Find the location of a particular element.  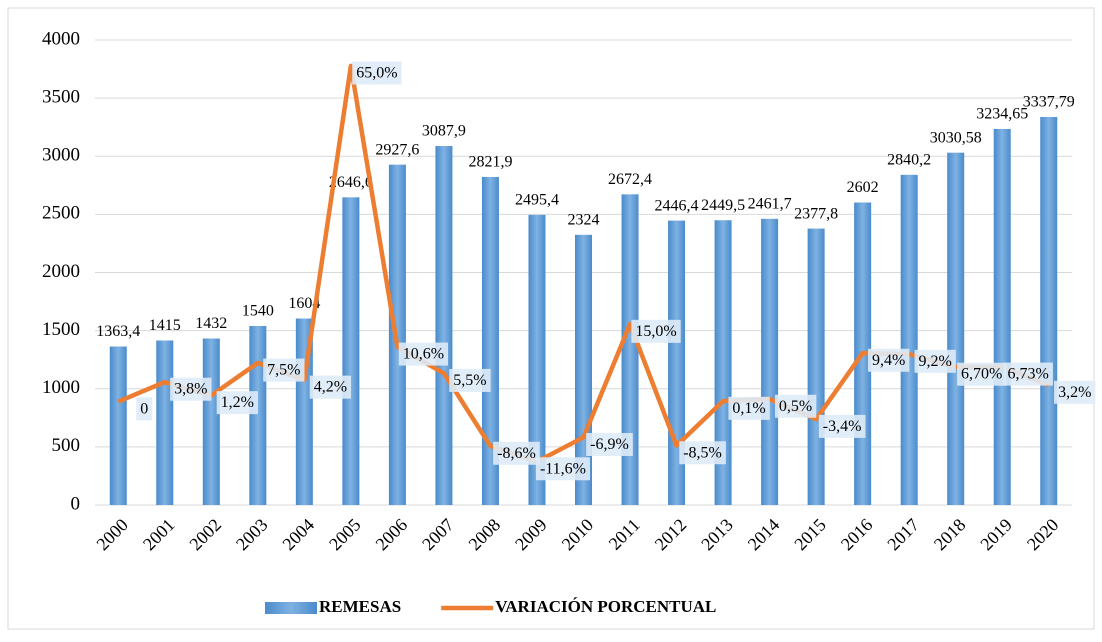

bar-value-label: 3234,65 is located at coordinates (1002, 114).